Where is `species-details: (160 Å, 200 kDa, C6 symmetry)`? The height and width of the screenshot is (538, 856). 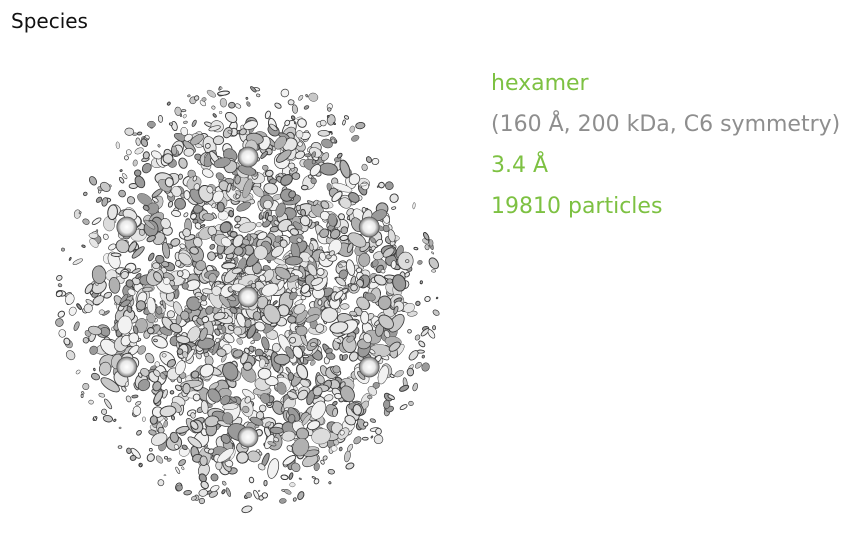
species-details: (160 Å, 200 kDa, C6 symmetry) is located at coordinates (666, 124).